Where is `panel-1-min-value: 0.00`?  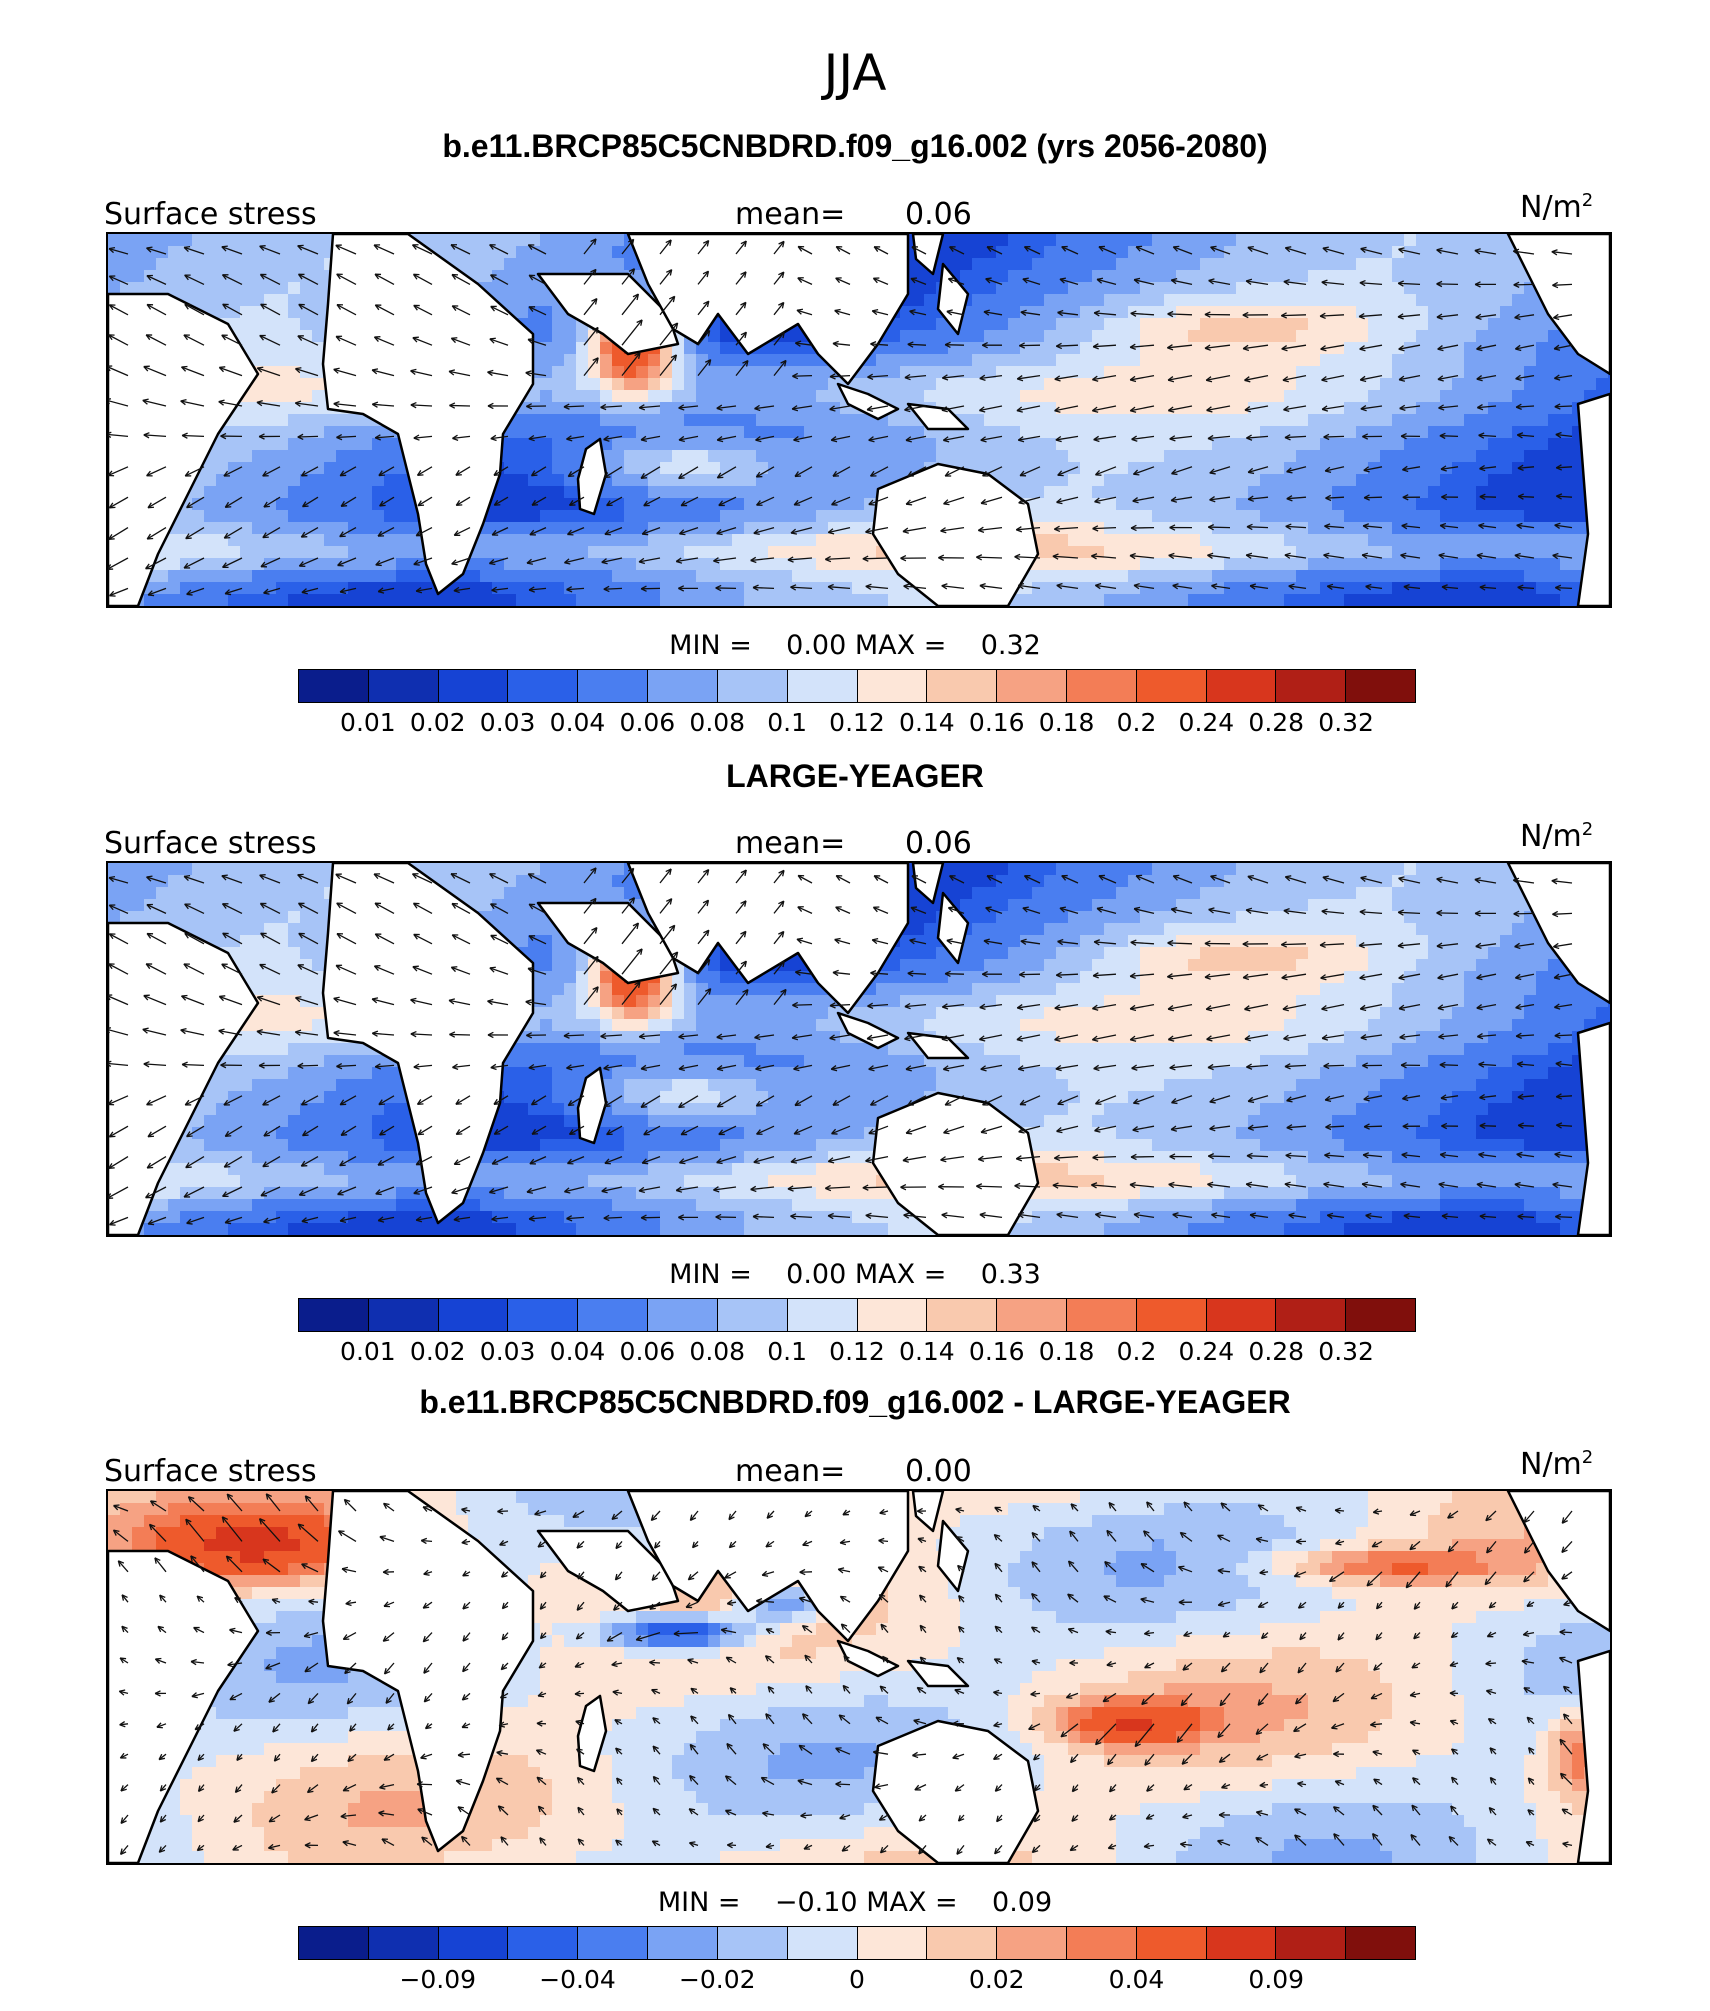 panel-1-min-value: 0.00 is located at coordinates (816, 645).